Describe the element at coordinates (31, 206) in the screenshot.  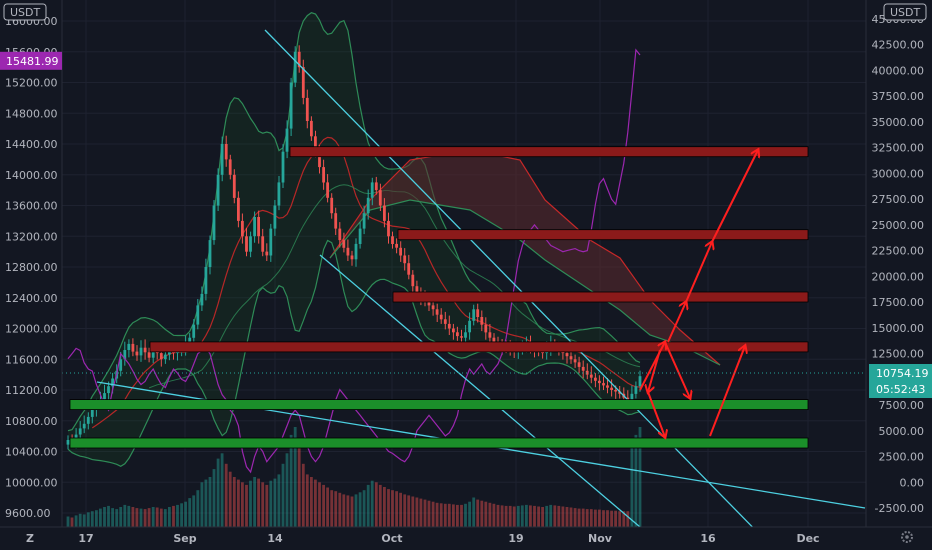
I see `left-axis-tick-label: 13600.00` at that location.